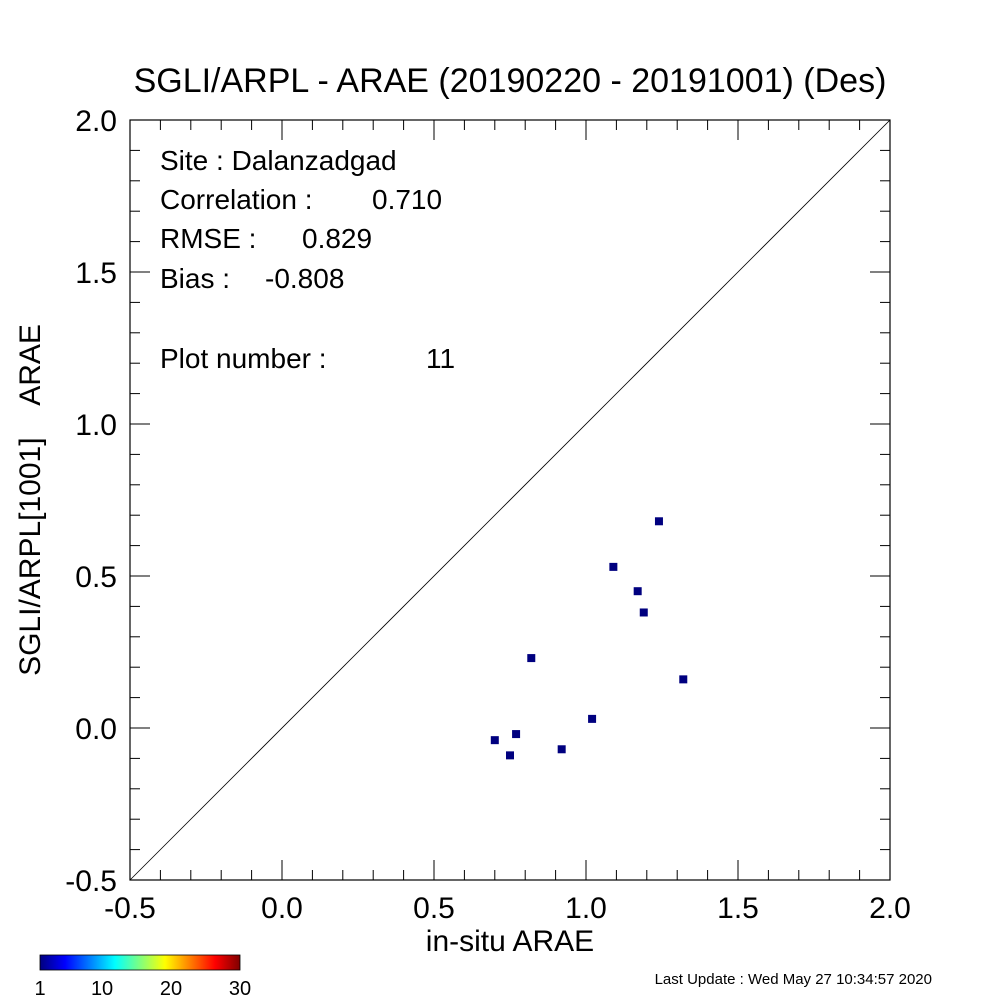 The width and height of the screenshot is (1000, 1000). I want to click on stat-correlation-value: 0.710, so click(407, 199).